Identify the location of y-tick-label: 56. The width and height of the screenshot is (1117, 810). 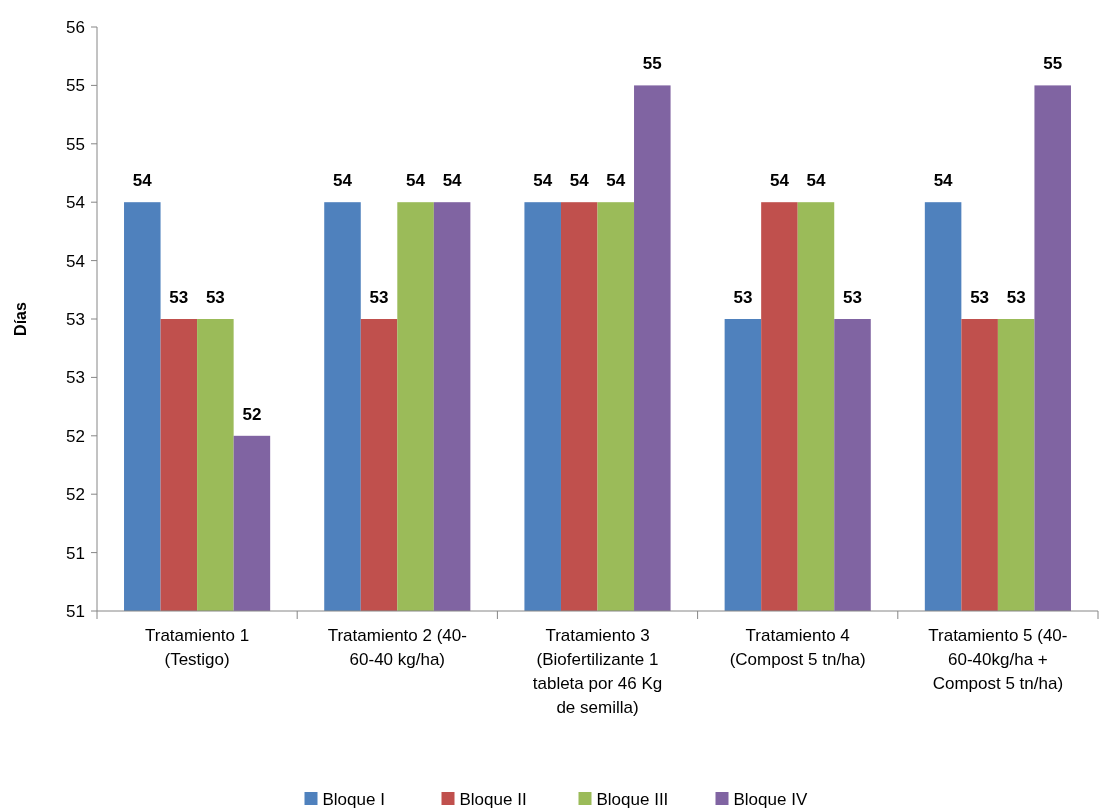
(75, 27).